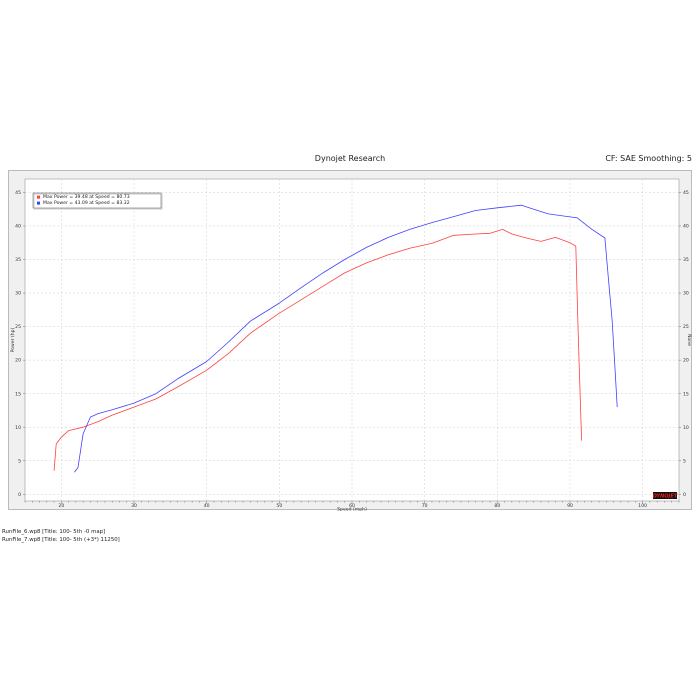 This screenshot has height=700, width=700. Describe the element at coordinates (61, 506) in the screenshot. I see `x-tick-label: 20` at that location.